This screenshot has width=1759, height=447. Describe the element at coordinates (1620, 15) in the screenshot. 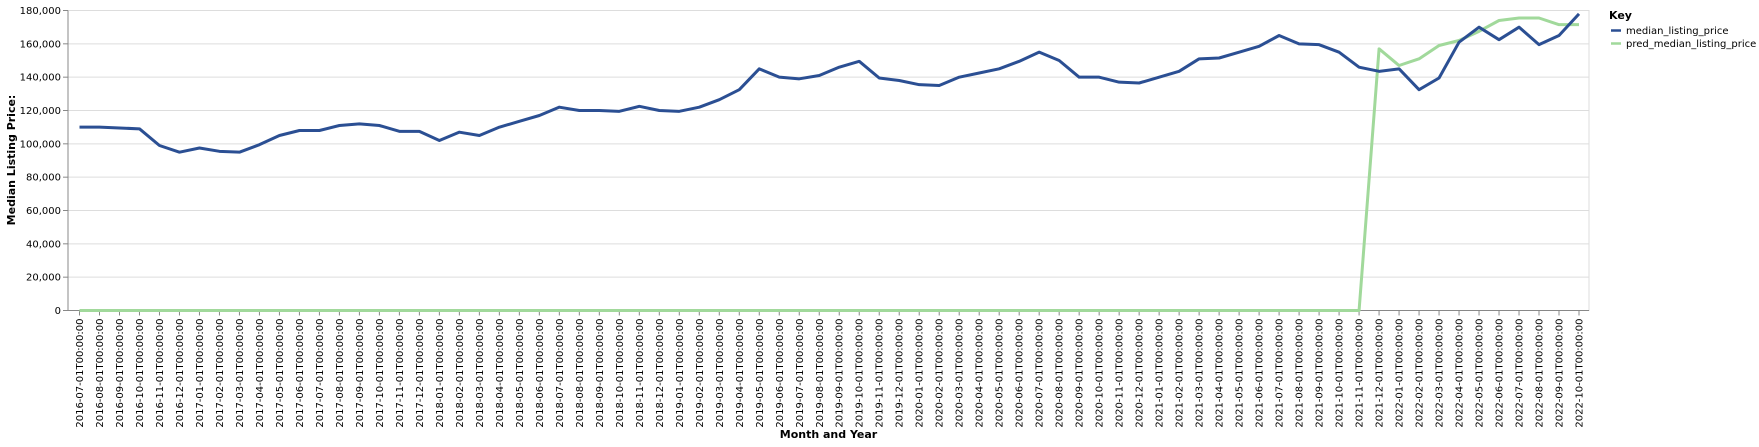

I see `legend-title: Key` at that location.